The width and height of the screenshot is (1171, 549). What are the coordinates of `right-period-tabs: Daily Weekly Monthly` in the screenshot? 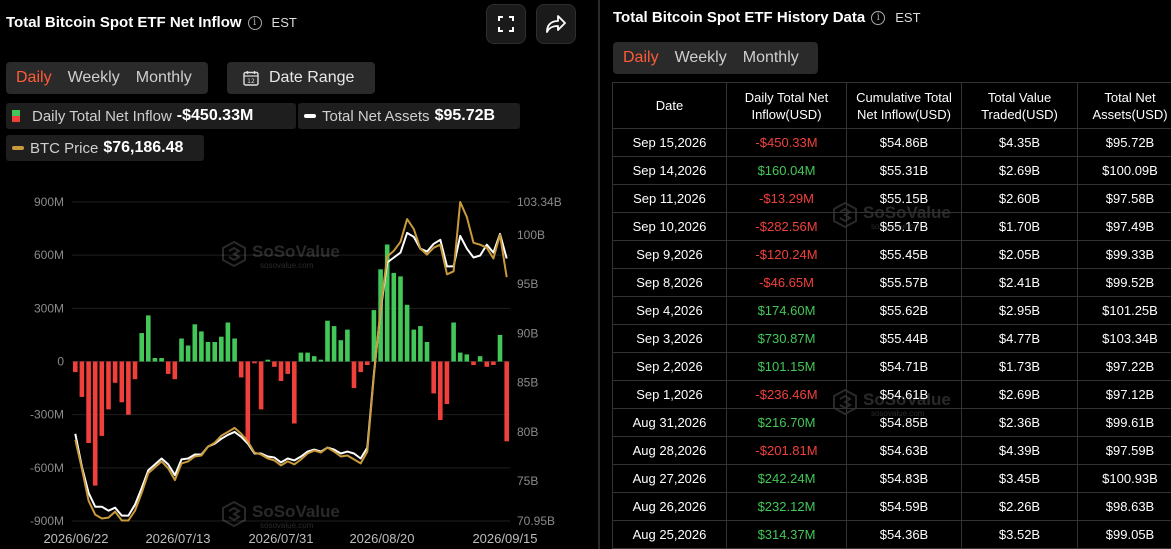 It's located at (715, 58).